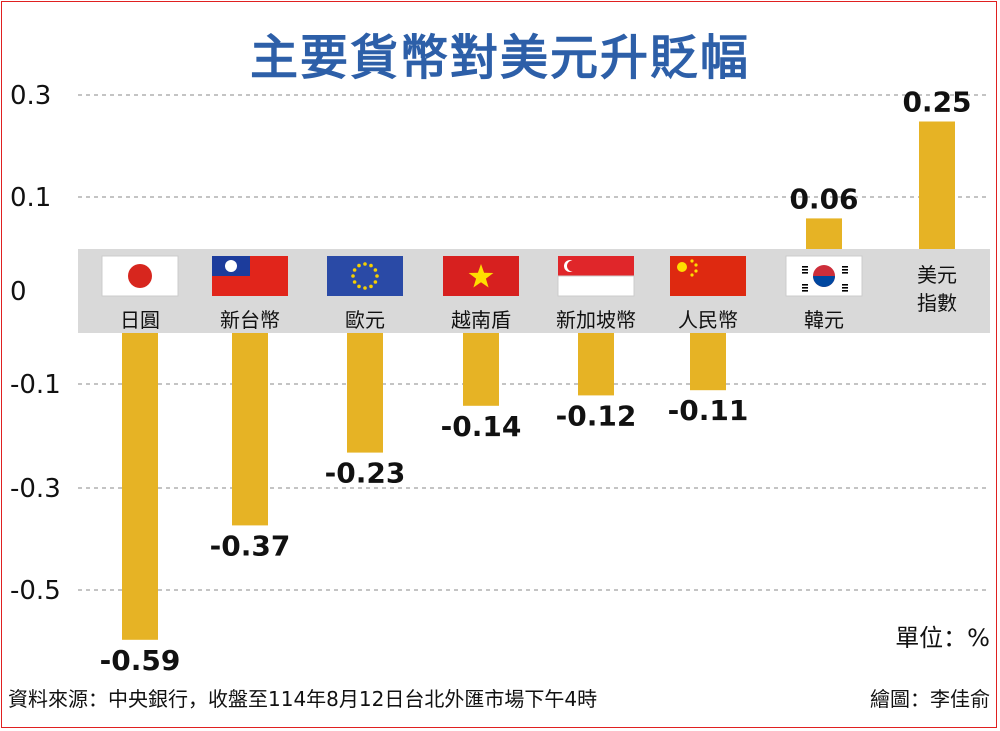 Image resolution: width=1000 pixels, height=731 pixels. I want to click on taiwan-flag, so click(250, 276).